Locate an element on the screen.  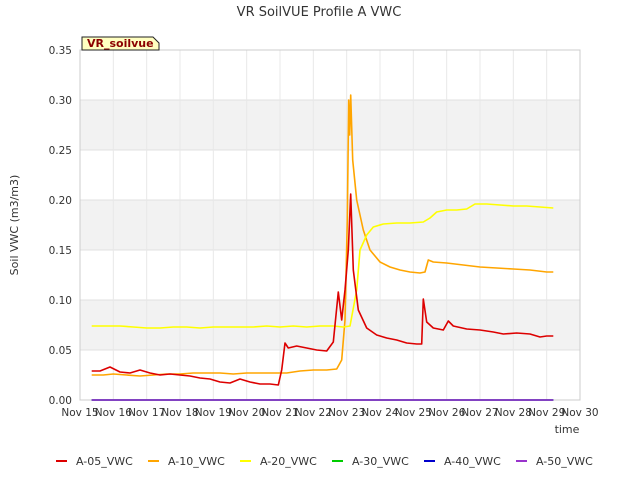
x-tick-label: Nov 19 is located at coordinates (213, 413).